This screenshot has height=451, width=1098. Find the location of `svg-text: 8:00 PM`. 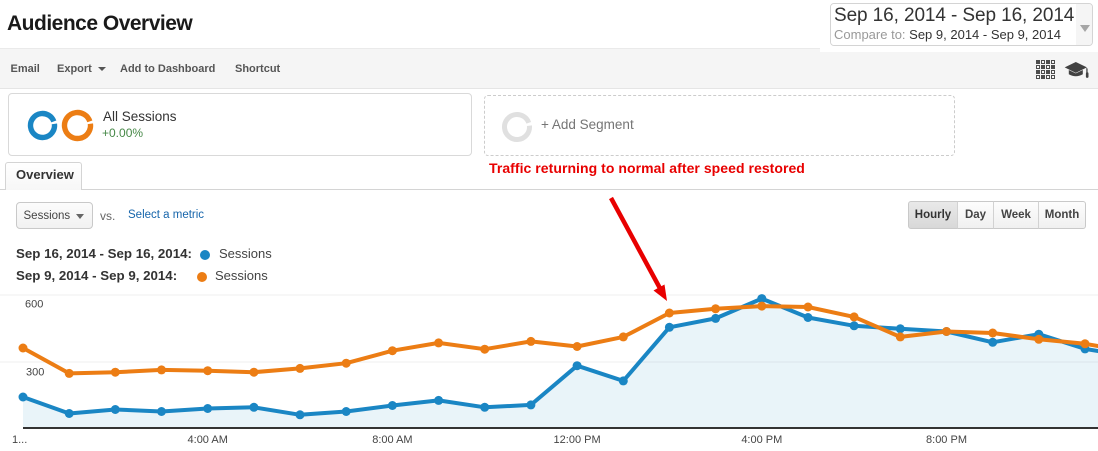

svg-text: 8:00 PM is located at coordinates (946, 440).